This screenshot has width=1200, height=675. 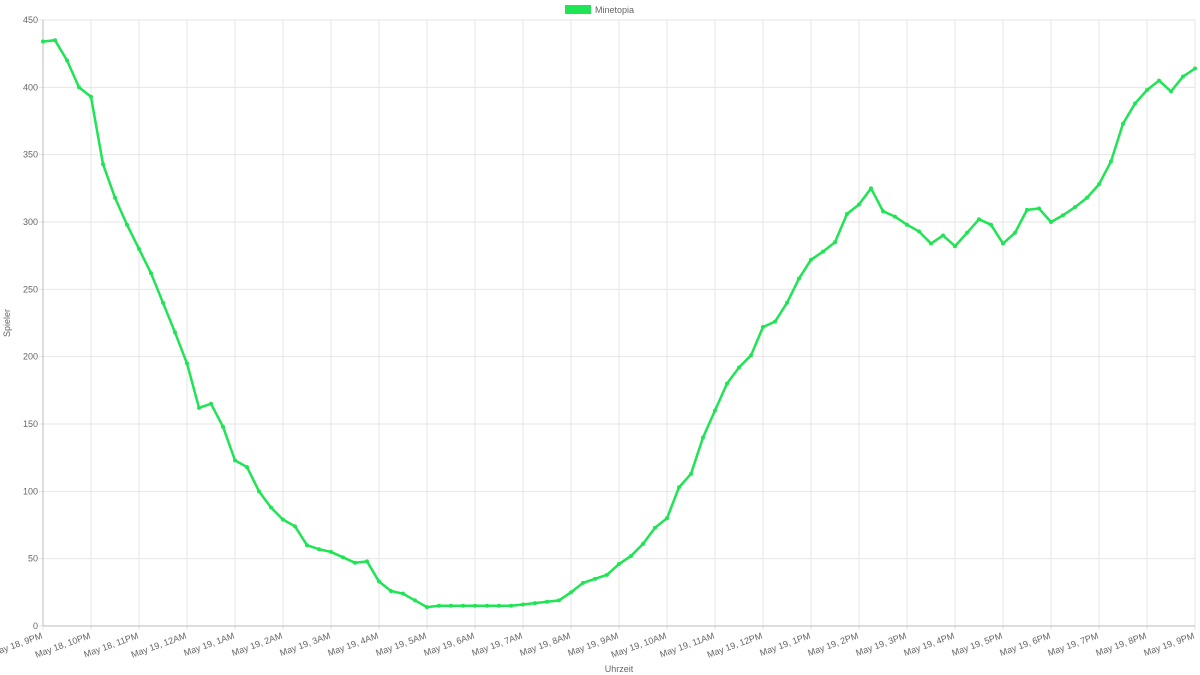 I want to click on x-tick-label: May 19, 1PM, so click(x=784, y=644).